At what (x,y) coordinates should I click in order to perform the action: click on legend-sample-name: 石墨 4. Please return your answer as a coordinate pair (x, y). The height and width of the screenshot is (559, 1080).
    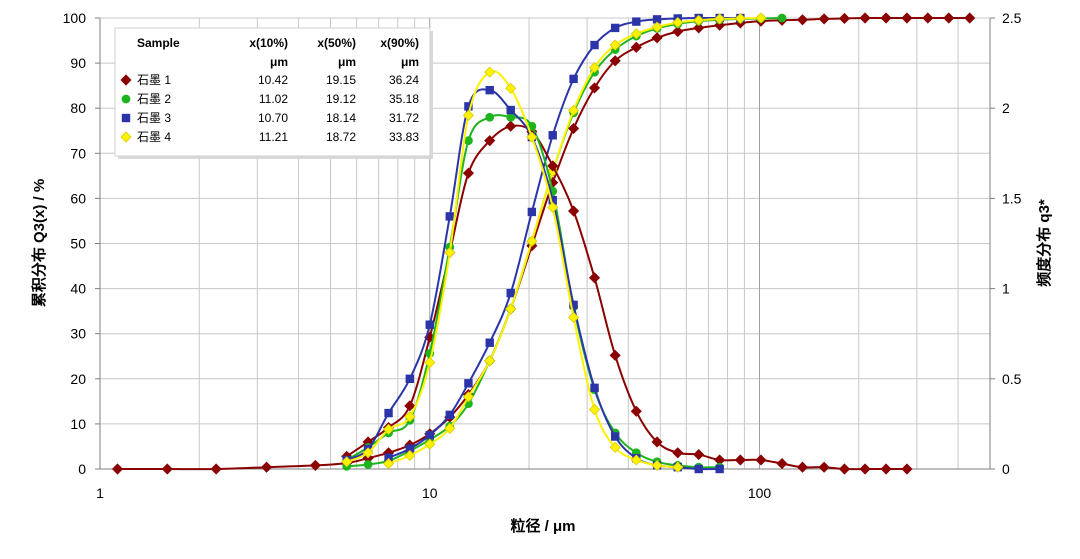
    Looking at the image, I should click on (154, 137).